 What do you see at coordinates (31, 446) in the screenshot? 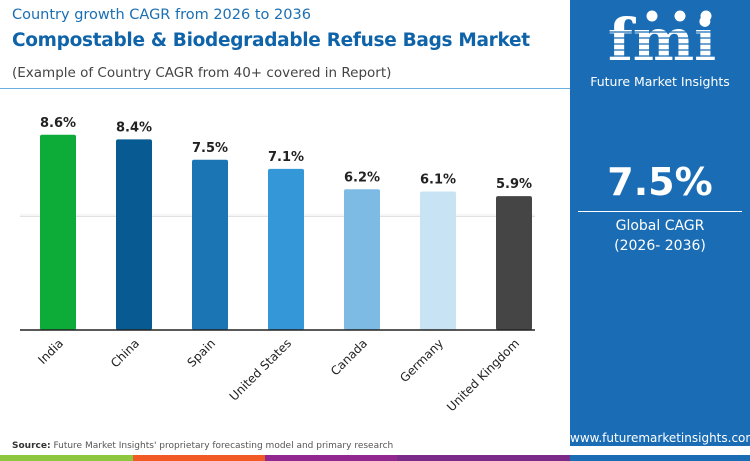
I see `source-label: Source:` at bounding box center [31, 446].